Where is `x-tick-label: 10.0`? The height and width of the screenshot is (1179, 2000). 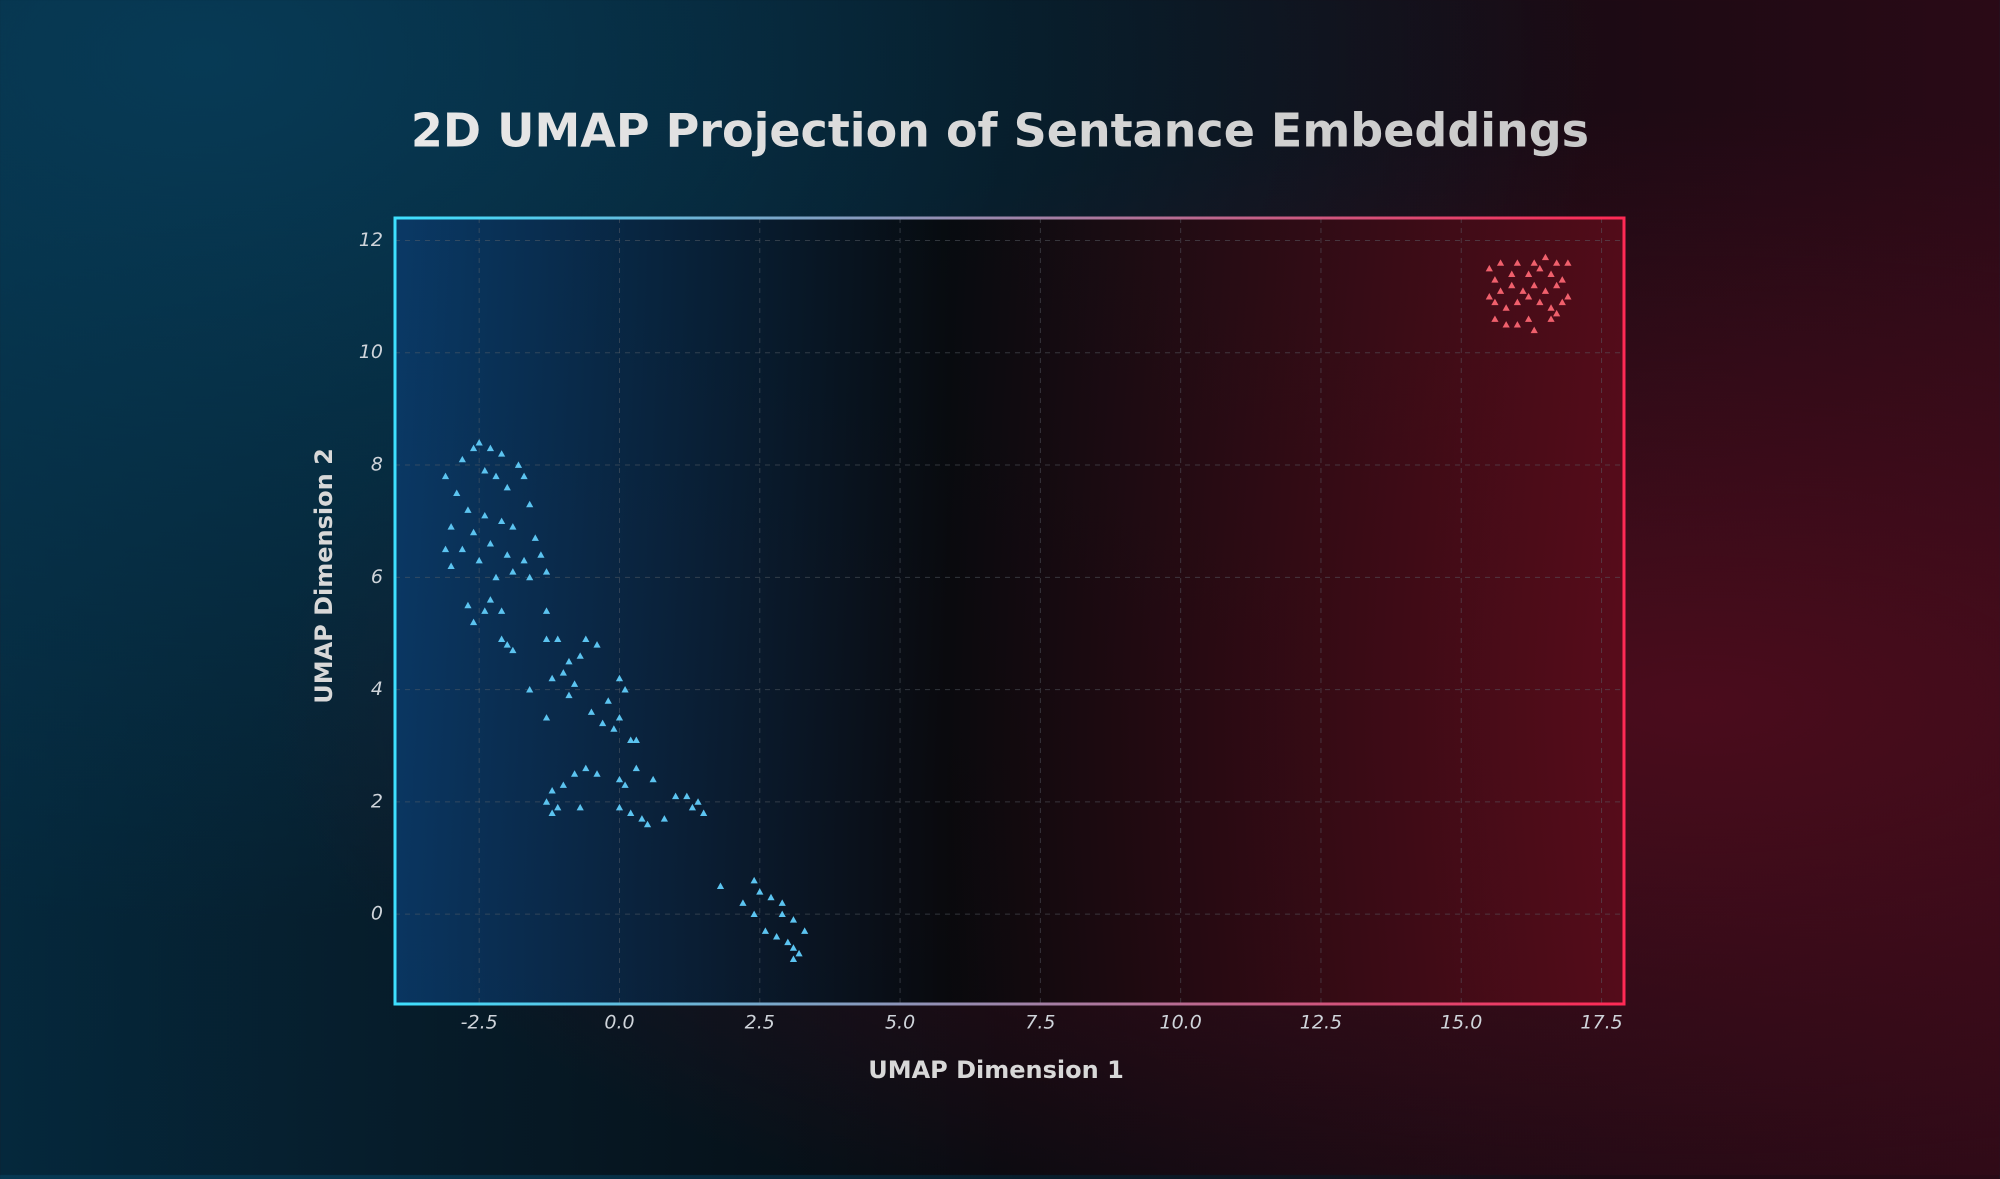
x-tick-label: 10.0 is located at coordinates (1181, 1023).